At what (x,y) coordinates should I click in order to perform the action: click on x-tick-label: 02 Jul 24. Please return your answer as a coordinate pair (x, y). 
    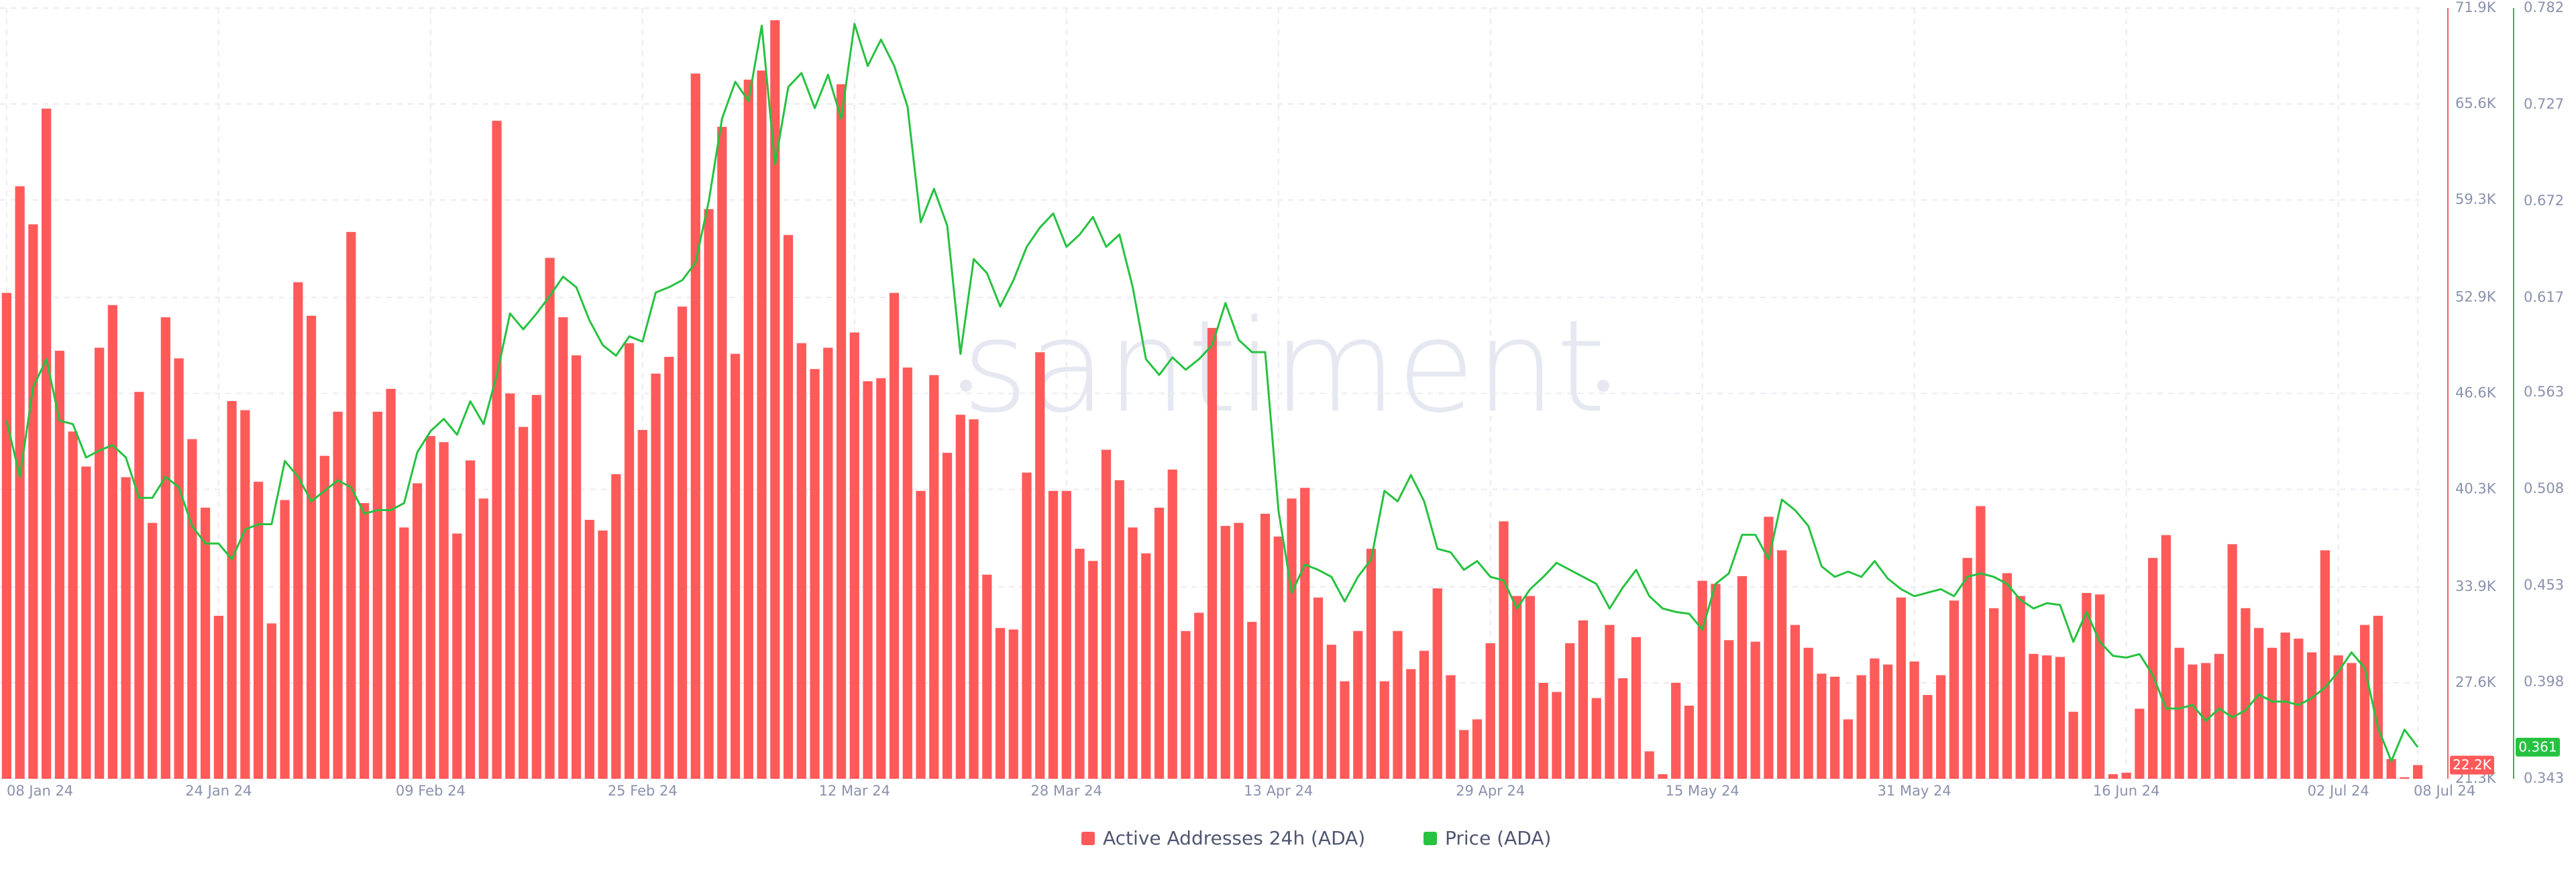
    Looking at the image, I should click on (2338, 791).